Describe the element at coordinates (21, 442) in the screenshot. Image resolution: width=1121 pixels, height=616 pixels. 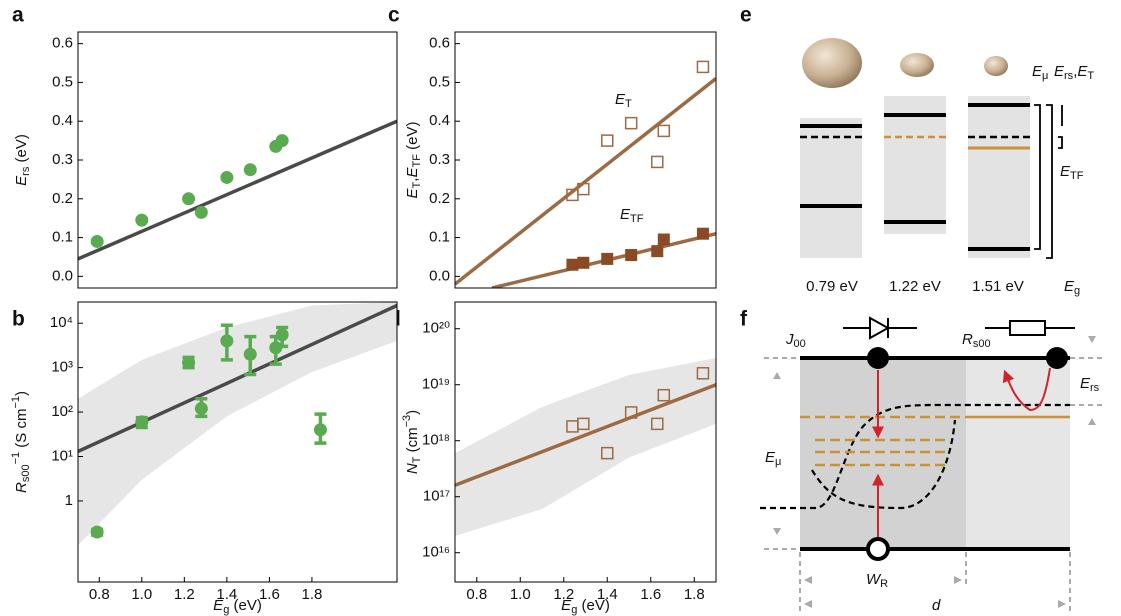
I see `y-axis-title: Rs00−1 (S cm−1)` at that location.